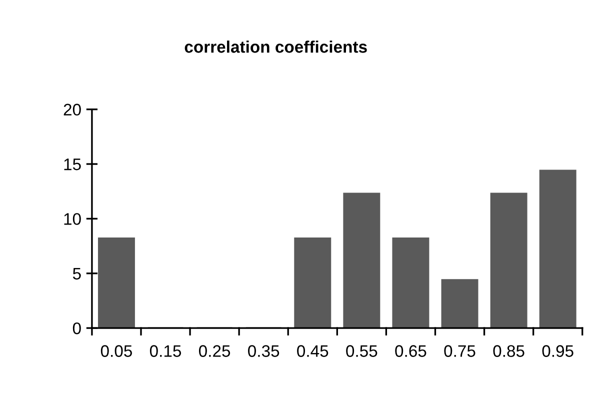 This screenshot has width=613, height=405. Describe the element at coordinates (312, 351) in the screenshot. I see `x-tick-label: 0.45` at that location.